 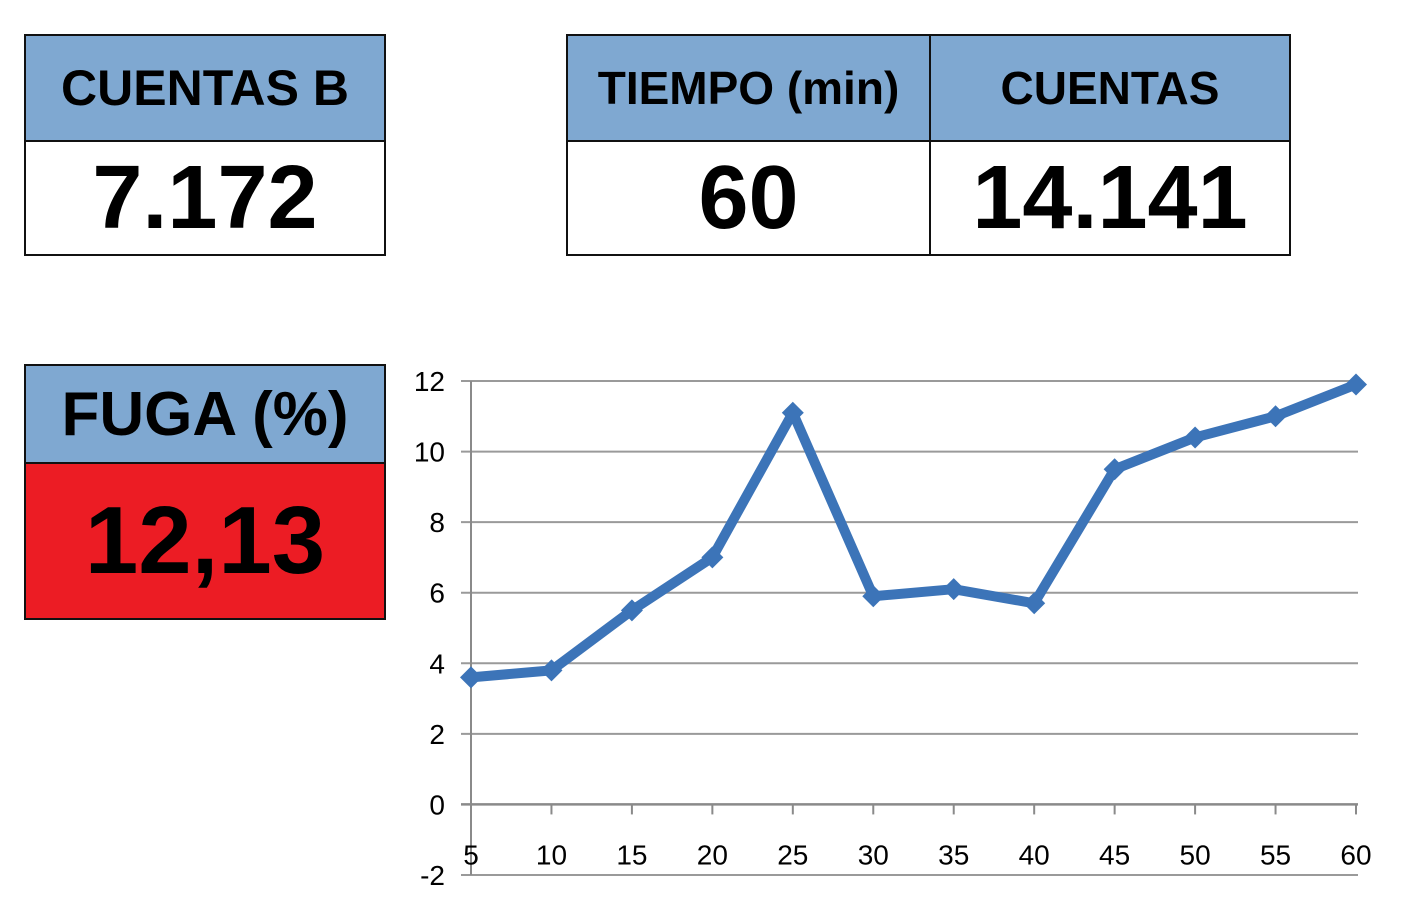 What do you see at coordinates (1195, 854) in the screenshot?
I see `x-tick-label: 50` at bounding box center [1195, 854].